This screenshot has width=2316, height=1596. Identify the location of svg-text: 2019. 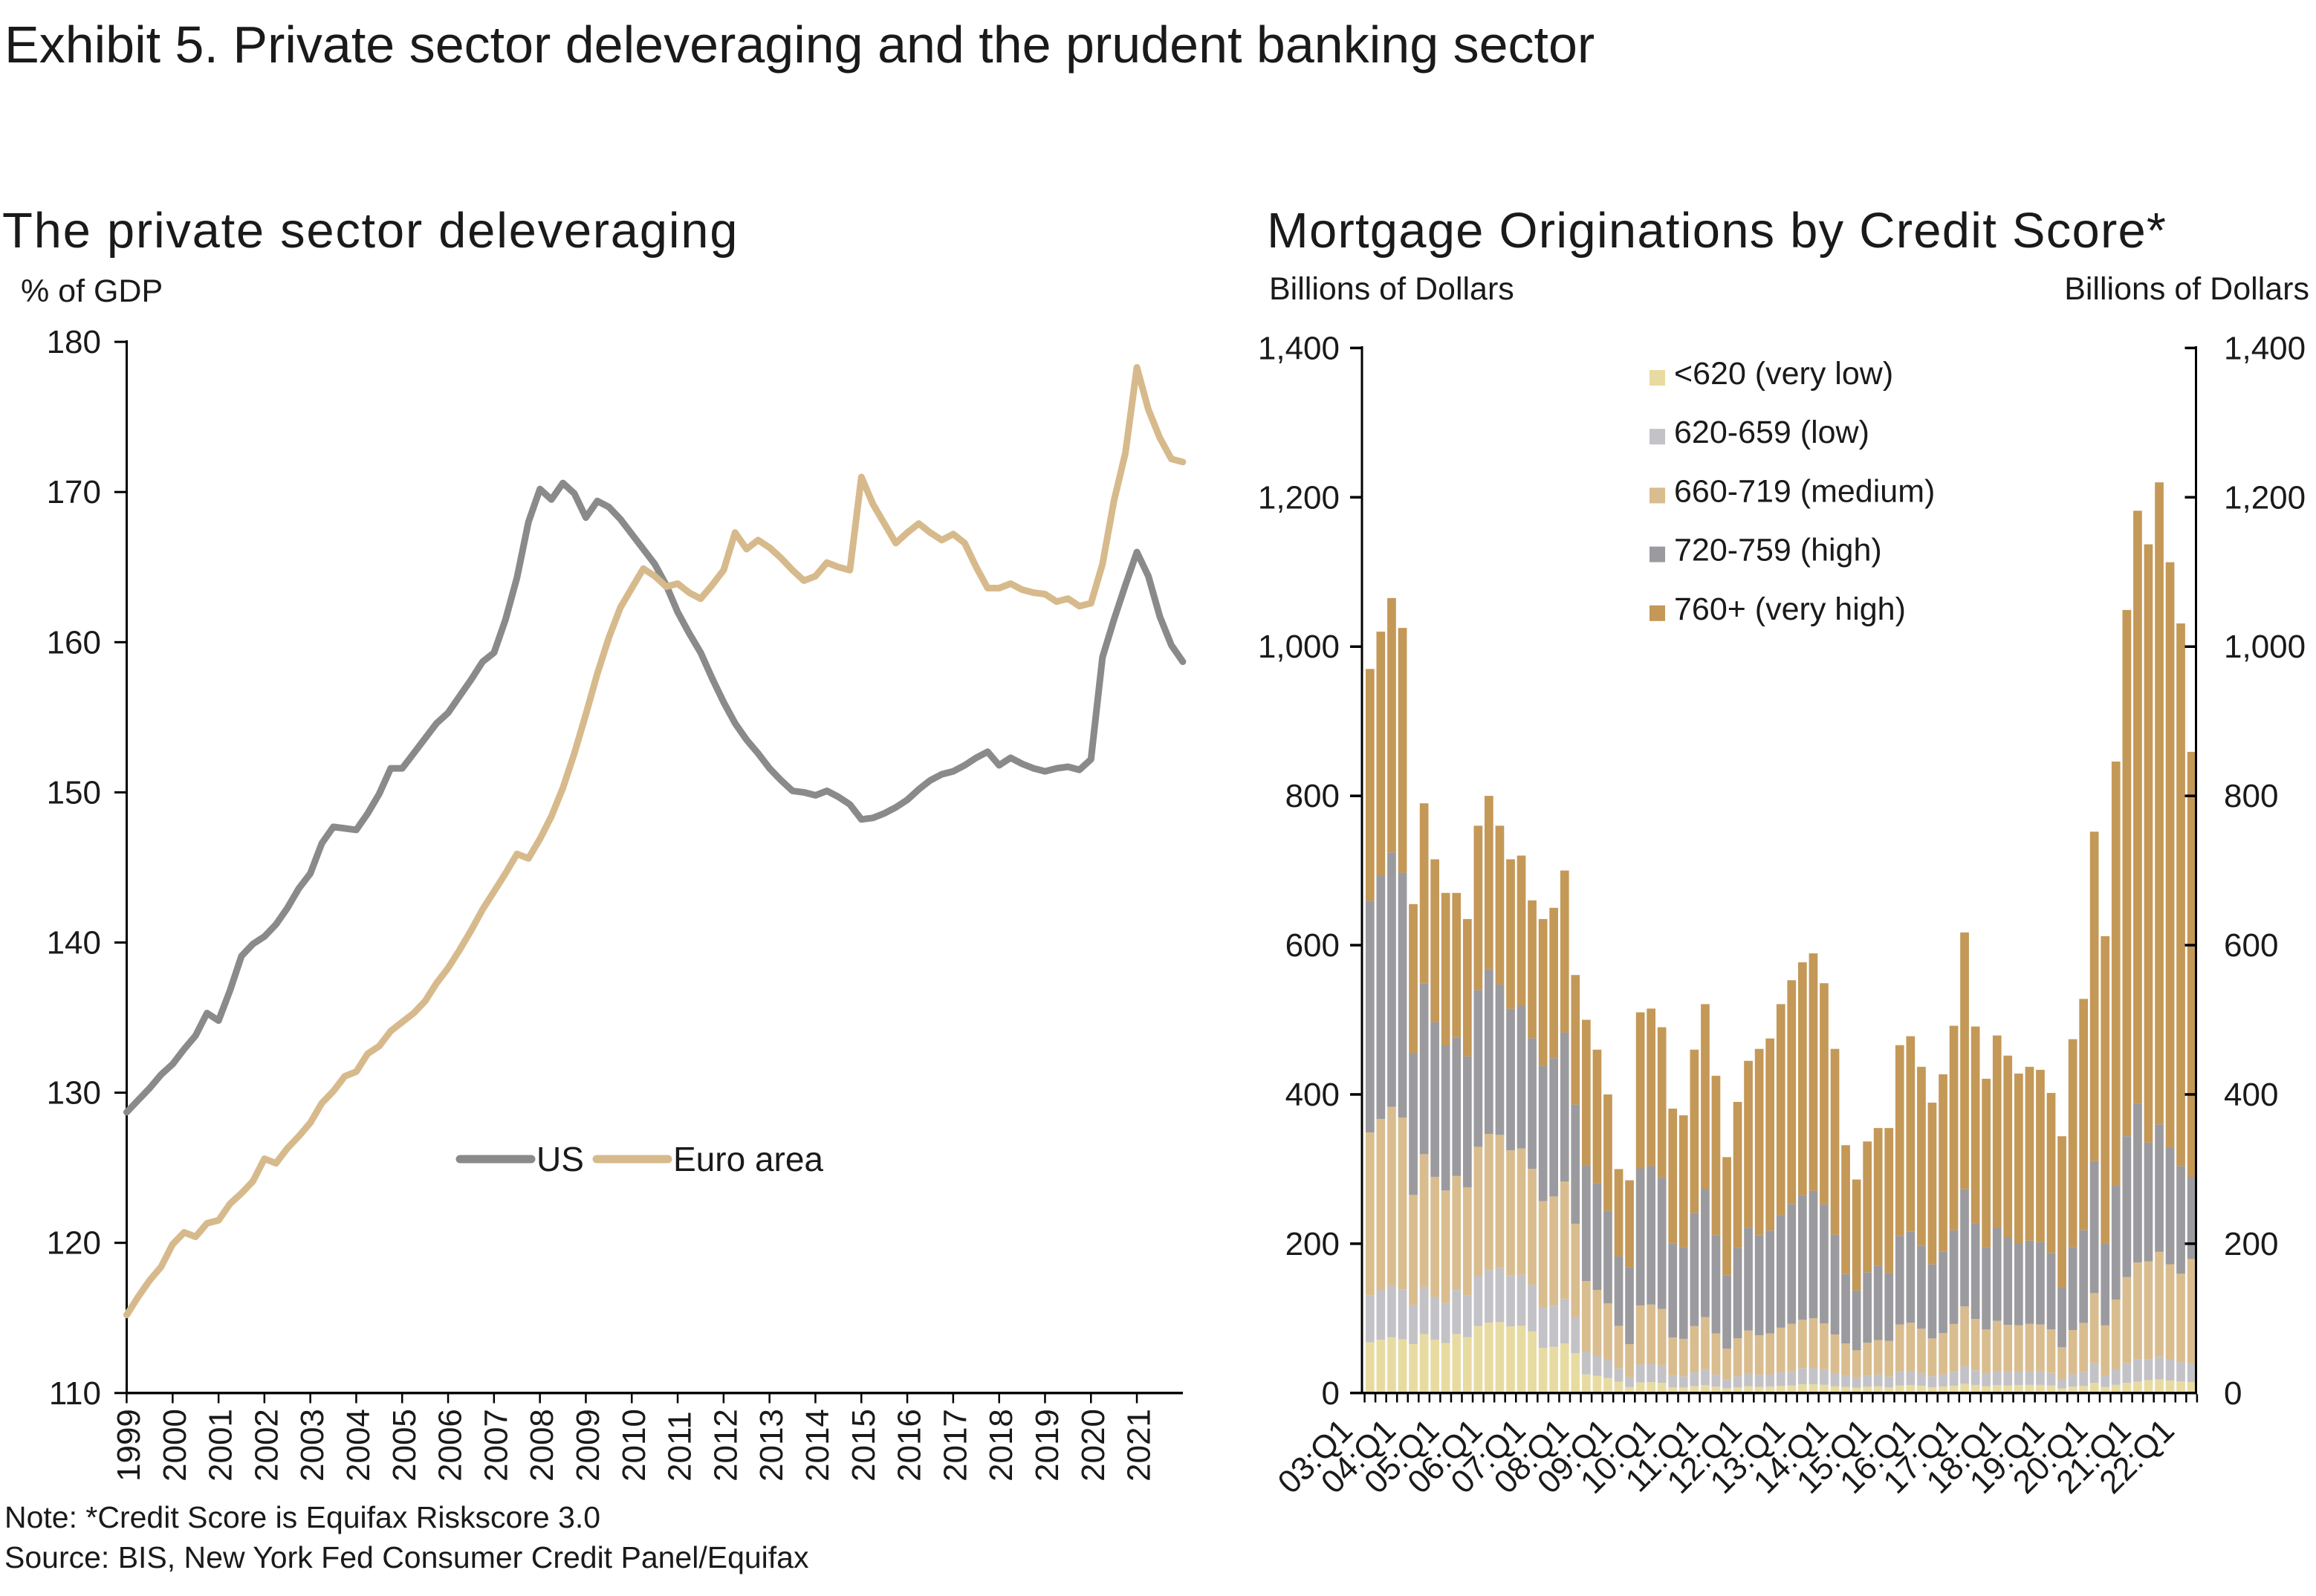
(1047, 1446).